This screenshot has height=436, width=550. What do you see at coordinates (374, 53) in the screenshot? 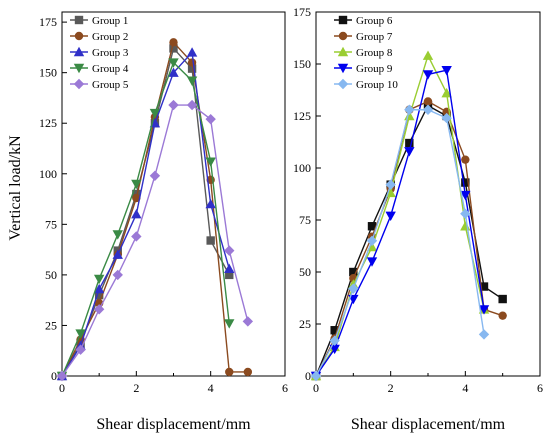
I see `legend-label: Group 8` at bounding box center [374, 53].